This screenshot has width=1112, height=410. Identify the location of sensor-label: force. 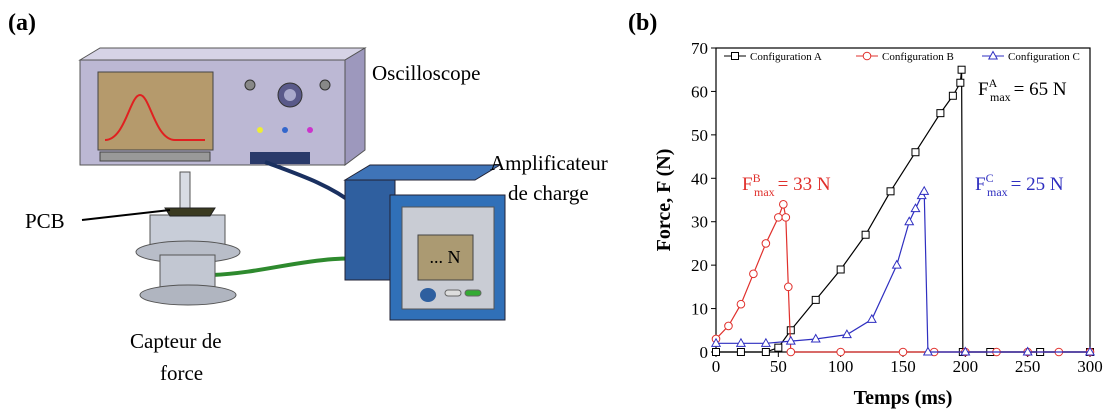
(181, 373).